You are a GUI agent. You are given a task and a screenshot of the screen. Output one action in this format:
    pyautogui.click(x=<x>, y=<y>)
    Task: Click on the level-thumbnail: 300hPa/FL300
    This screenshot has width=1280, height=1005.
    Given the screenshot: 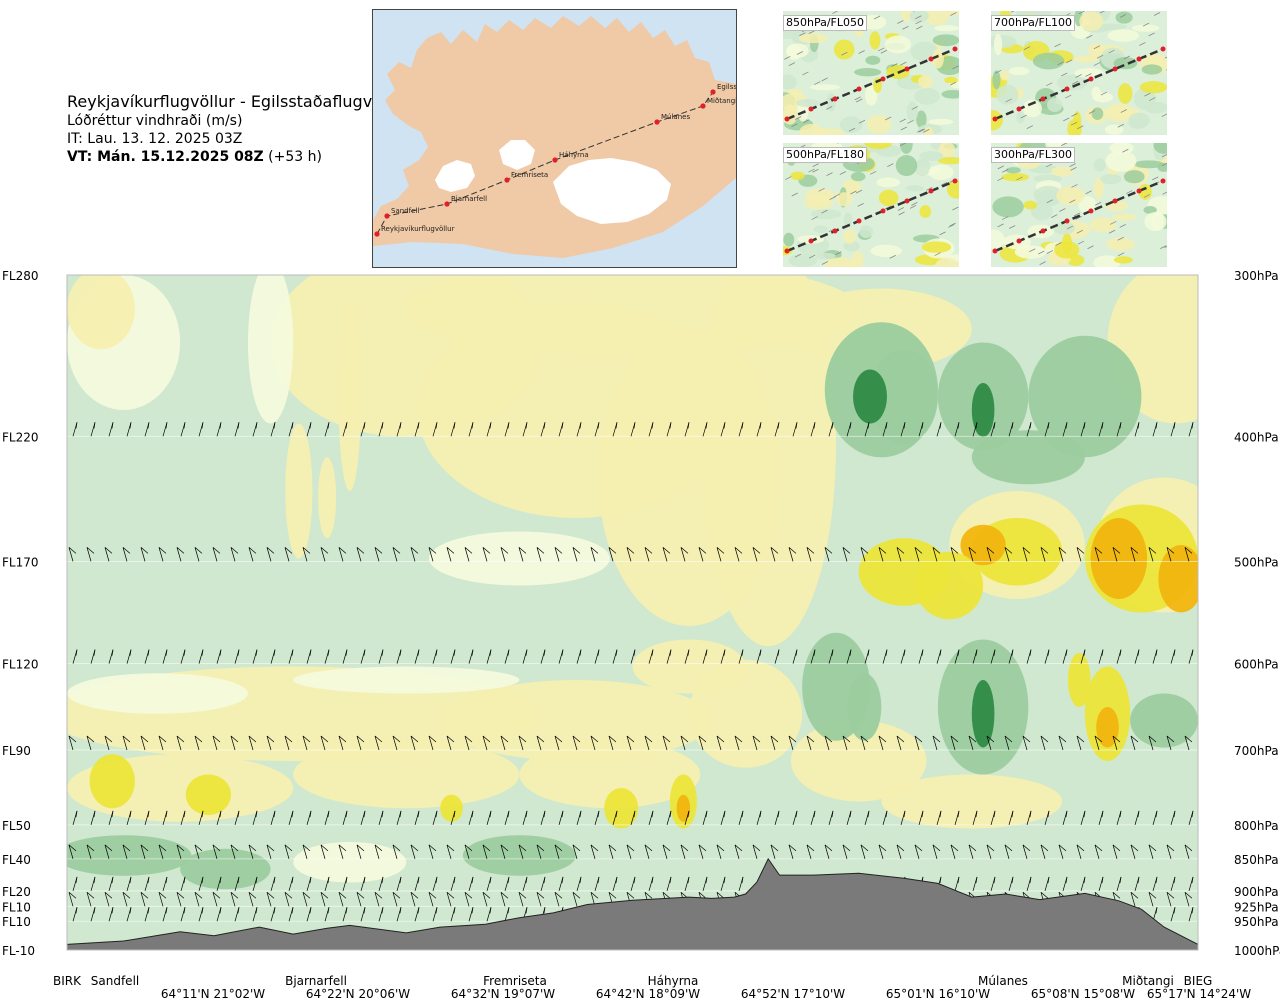 What is the action you would take?
    pyautogui.click(x=1079, y=205)
    